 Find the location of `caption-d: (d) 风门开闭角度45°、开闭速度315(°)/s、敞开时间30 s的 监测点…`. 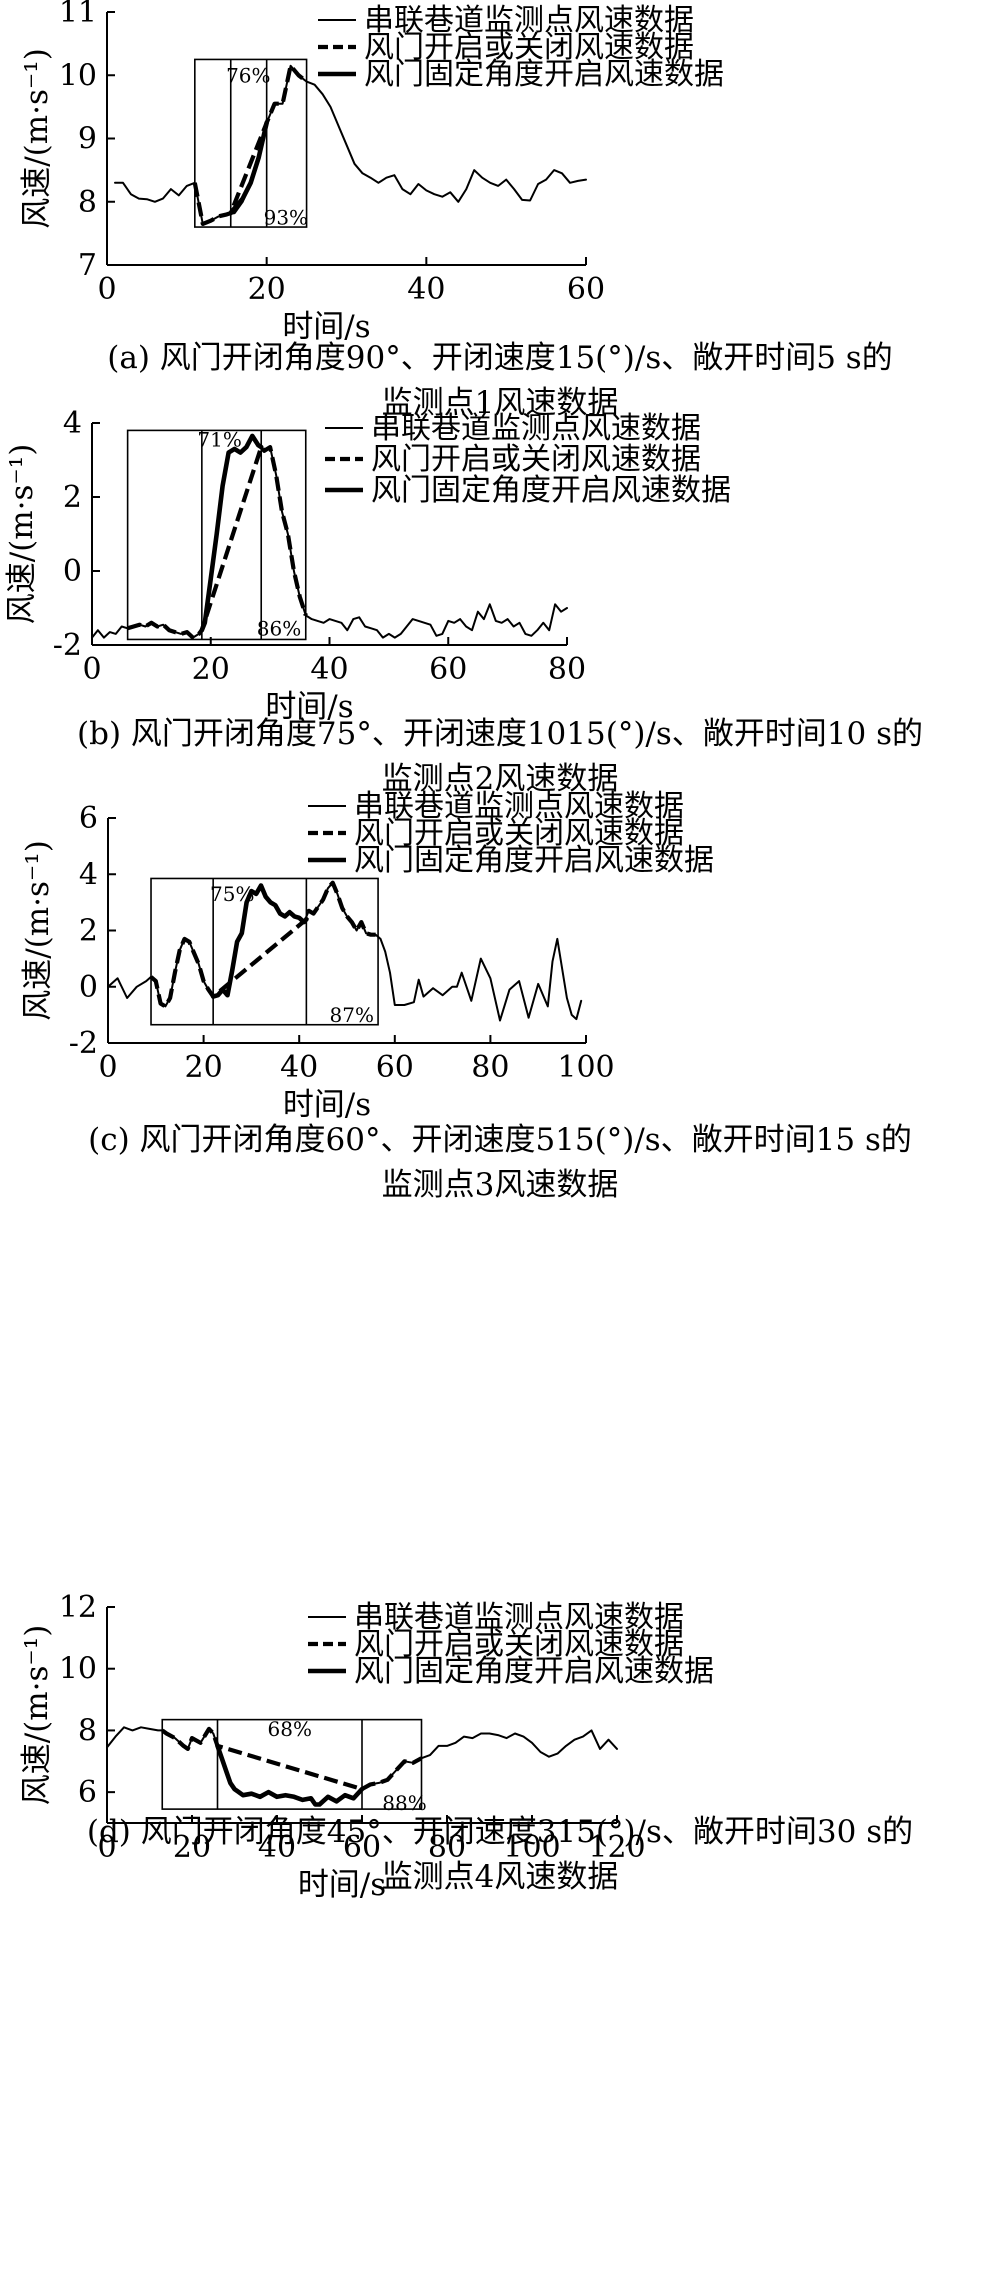

caption-d: (d) 风门开闭角度45°、开闭速度315(°)/s、敞开时间30 s的 监测点… is located at coordinates (500, 1855).